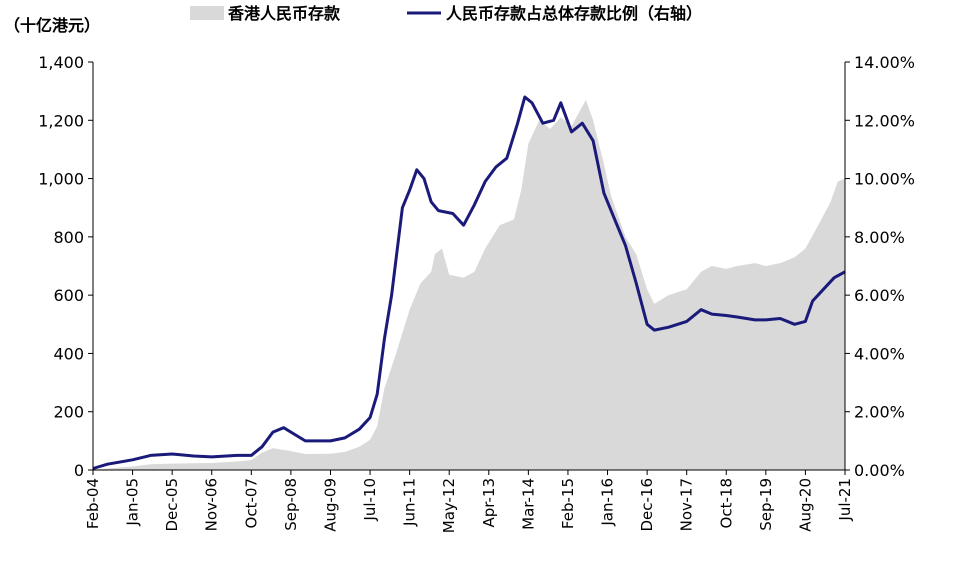 The image size is (960, 561). Describe the element at coordinates (726, 503) in the screenshot. I see `x-tick-label: Oct-18` at that location.